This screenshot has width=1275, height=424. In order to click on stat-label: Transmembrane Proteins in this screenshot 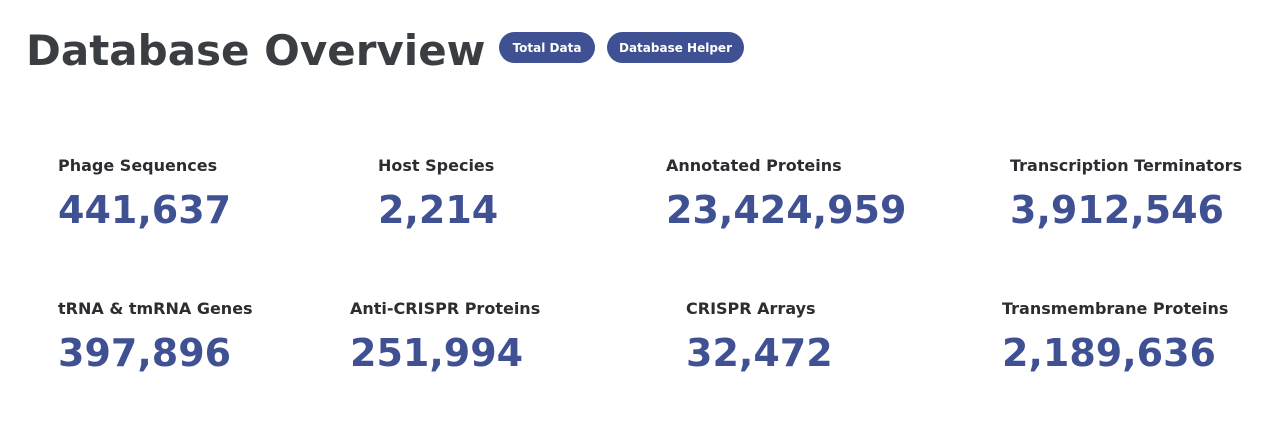, I will do `click(1115, 308)`.